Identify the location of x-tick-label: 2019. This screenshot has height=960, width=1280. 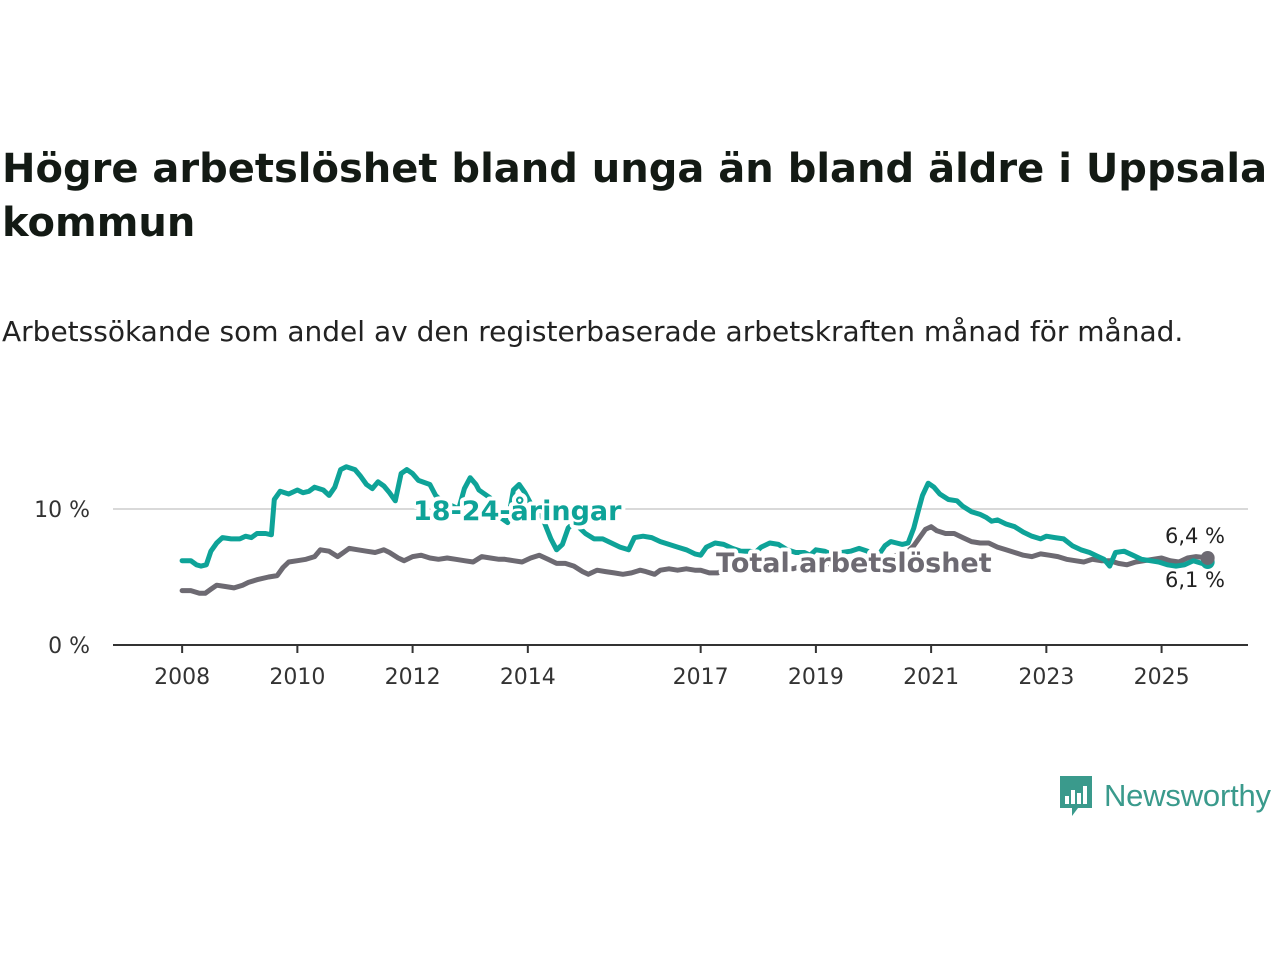
(816, 677).